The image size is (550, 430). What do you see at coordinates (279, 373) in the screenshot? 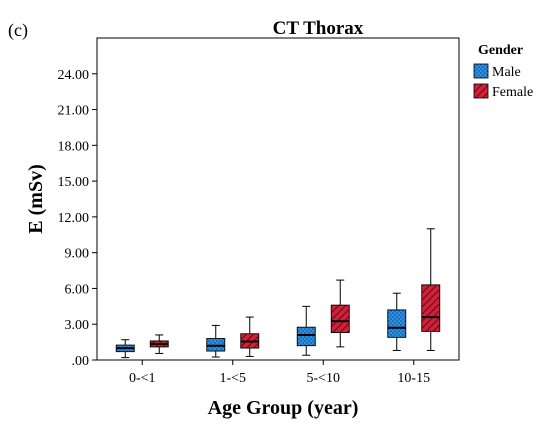
I see `x-axis: 0-<1 1-<5 5-<10 10-15` at bounding box center [279, 373].